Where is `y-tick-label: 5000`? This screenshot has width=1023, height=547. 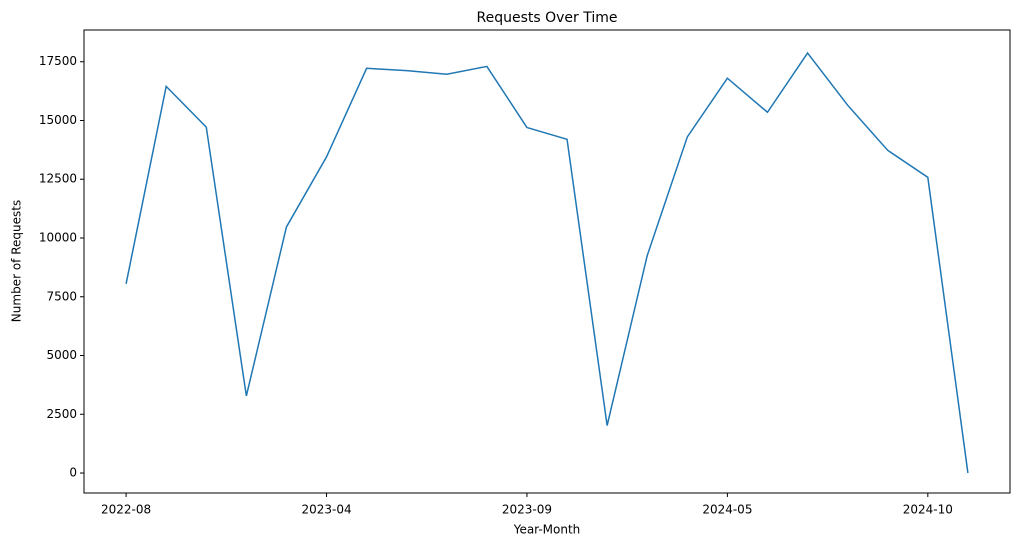 y-tick-label: 5000 is located at coordinates (61, 355).